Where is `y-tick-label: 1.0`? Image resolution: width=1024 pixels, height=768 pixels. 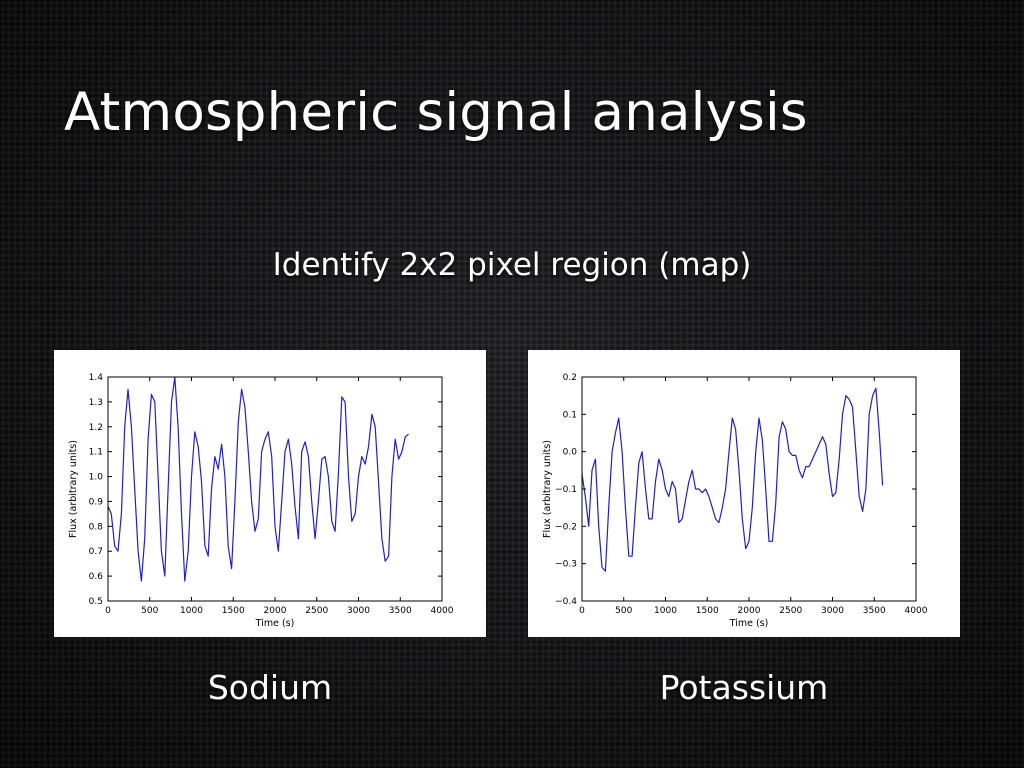 y-tick-label: 1.0 is located at coordinates (96, 478).